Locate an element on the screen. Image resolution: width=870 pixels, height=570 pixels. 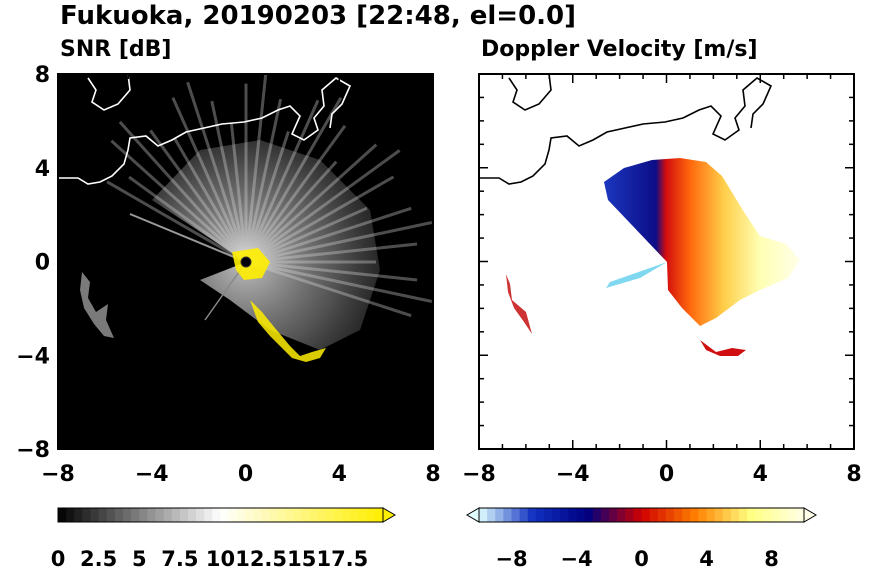
snr-island-echo is located at coordinates (97, 305).